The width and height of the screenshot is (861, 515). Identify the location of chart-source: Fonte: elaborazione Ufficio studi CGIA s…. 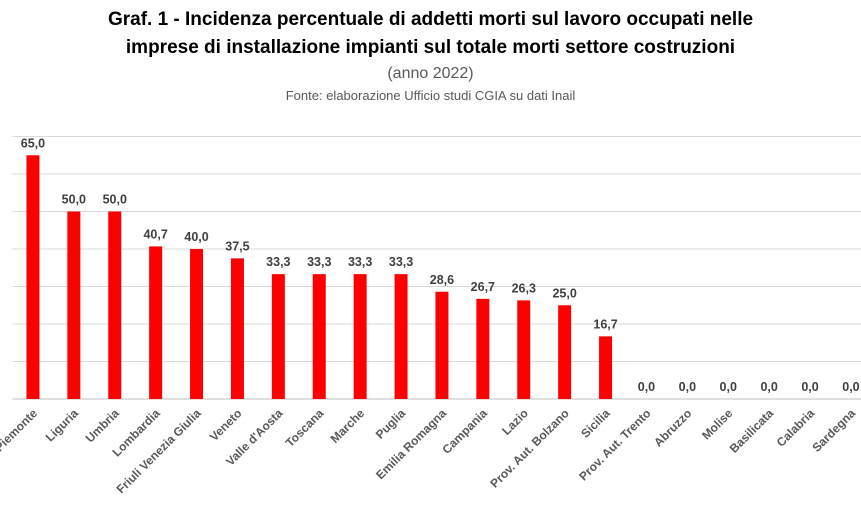
(430, 95).